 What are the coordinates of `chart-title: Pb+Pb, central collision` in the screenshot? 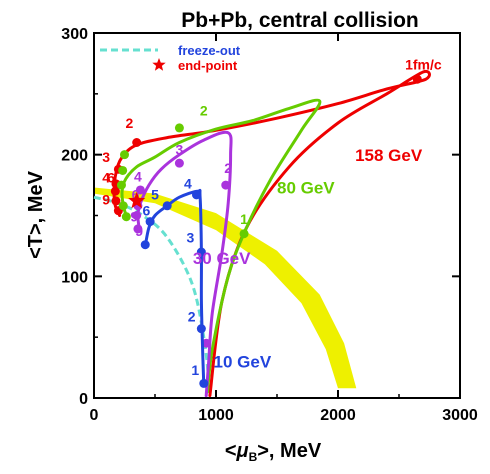 It's located at (299, 20).